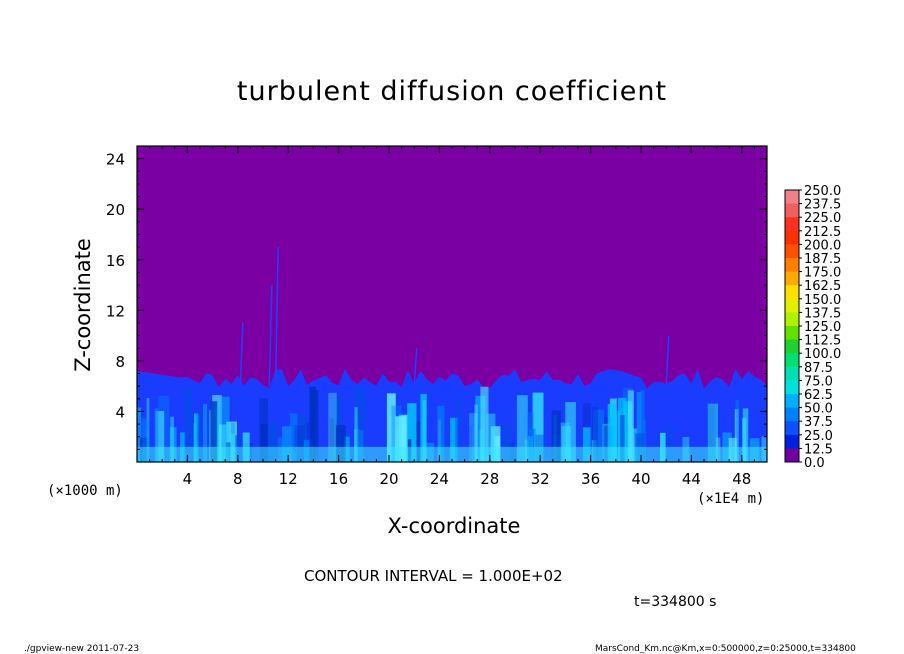  Describe the element at coordinates (822, 286) in the screenshot. I see `colorbar-tick-label: 162.5` at that location.